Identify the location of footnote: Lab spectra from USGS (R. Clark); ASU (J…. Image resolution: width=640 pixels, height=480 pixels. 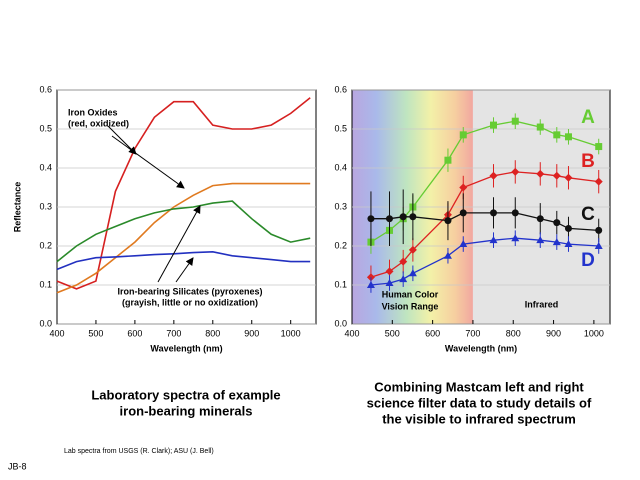
(139, 451).